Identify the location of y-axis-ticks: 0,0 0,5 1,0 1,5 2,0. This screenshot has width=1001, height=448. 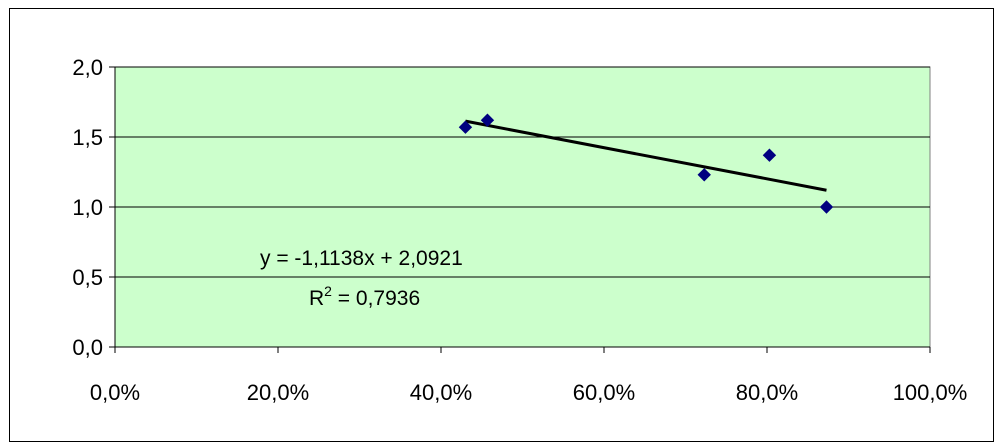
(93, 207).